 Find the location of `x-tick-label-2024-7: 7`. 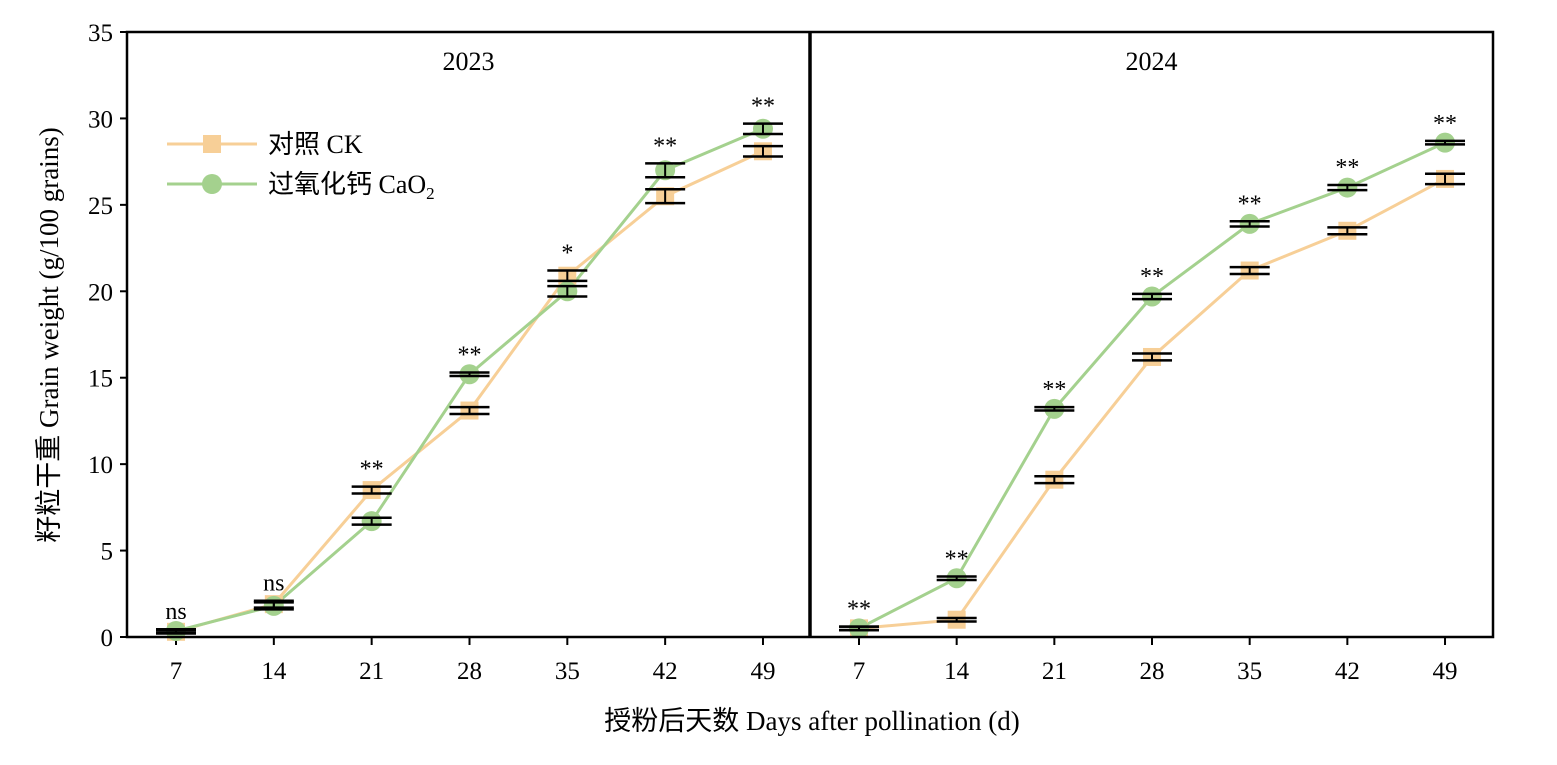

x-tick-label-2024-7: 7 is located at coordinates (859, 671).